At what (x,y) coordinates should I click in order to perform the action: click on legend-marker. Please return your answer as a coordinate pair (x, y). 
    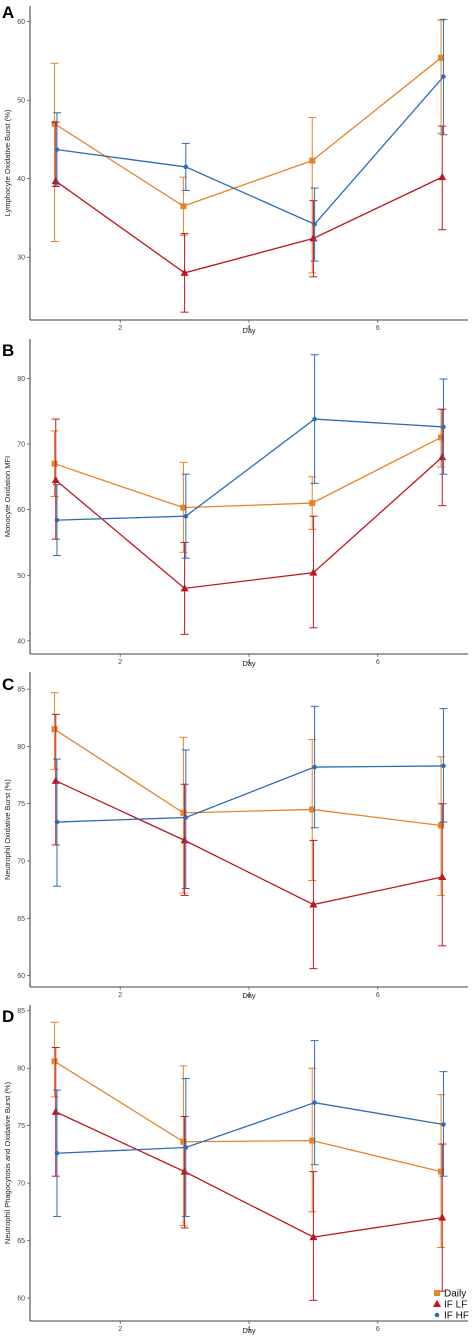
    Looking at the image, I should click on (437, 1293).